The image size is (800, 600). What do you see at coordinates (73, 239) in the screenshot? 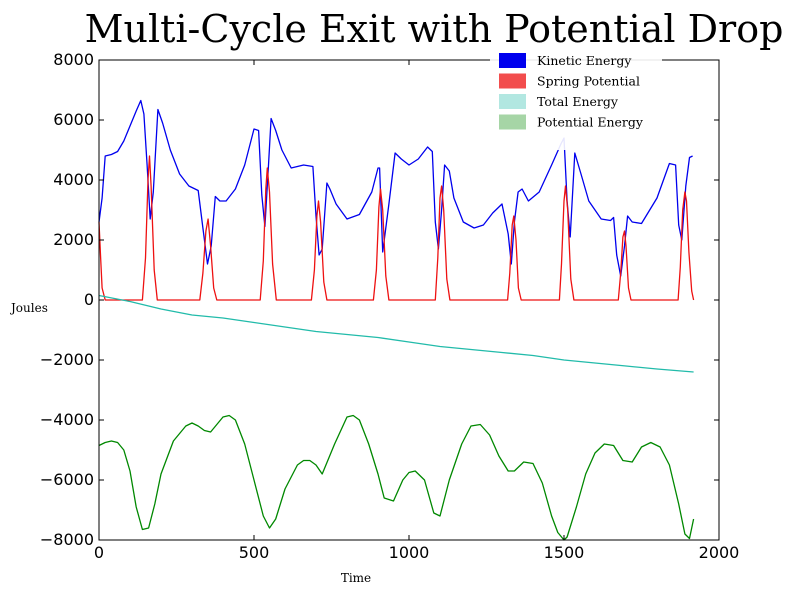
I see `y-tick-label-5: 2000` at bounding box center [73, 239].